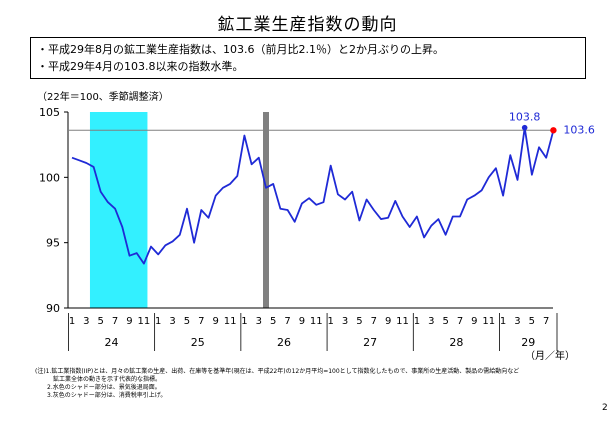  What do you see at coordinates (456, 342) in the screenshot?
I see `year-label: 28` at bounding box center [456, 342].